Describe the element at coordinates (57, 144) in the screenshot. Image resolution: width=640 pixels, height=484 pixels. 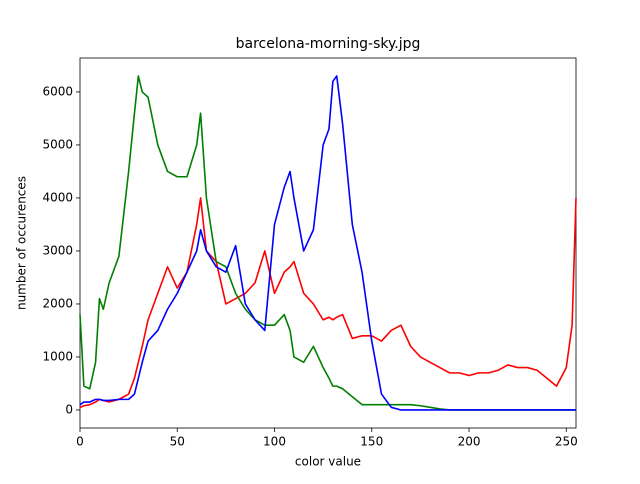
I see `y-tick-label: 5000` at that location.